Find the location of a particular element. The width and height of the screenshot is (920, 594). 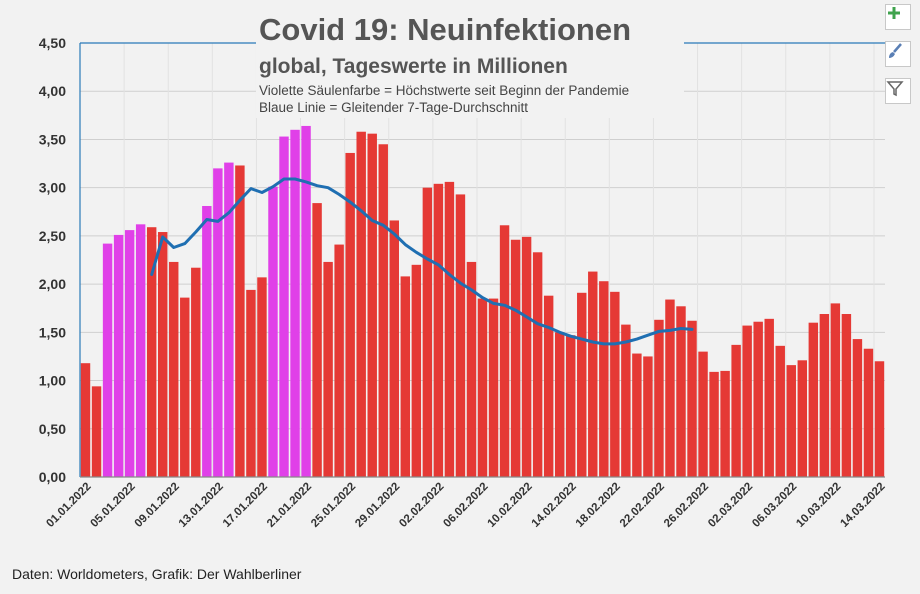

x-tick-label: 22.02.2022 is located at coordinates (642, 505).